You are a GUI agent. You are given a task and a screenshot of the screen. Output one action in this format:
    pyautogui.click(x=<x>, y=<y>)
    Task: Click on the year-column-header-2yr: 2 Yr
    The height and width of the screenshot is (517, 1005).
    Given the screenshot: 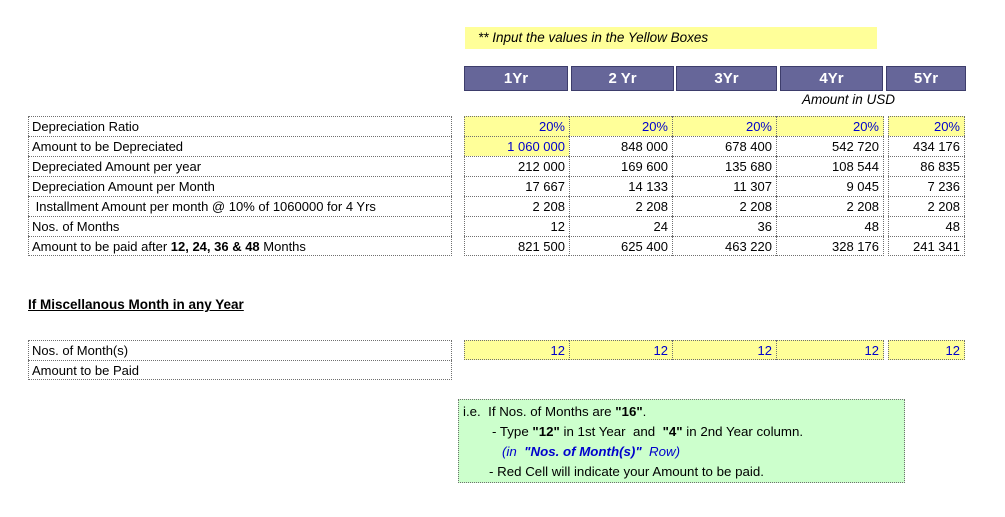 What is the action you would take?
    pyautogui.click(x=622, y=78)
    